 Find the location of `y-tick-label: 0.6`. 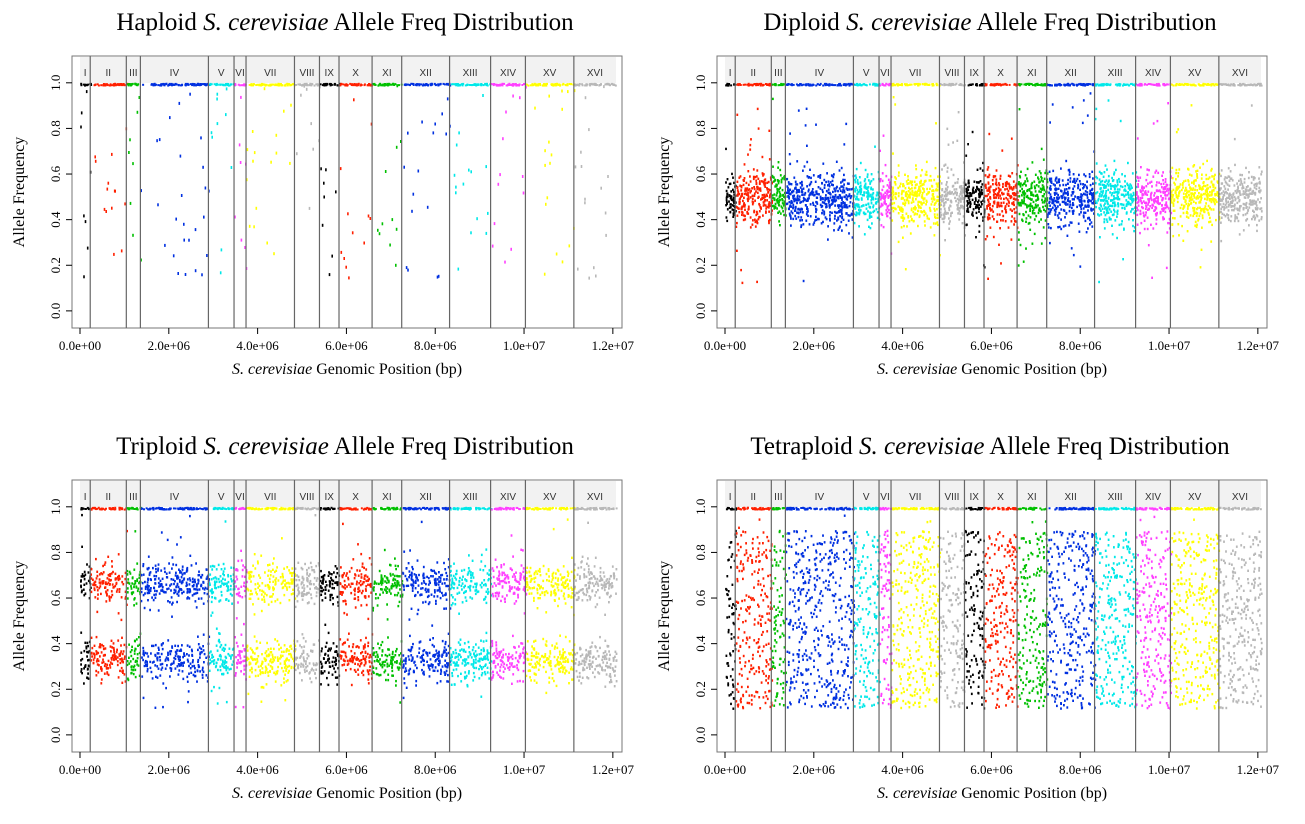

y-tick-label: 0.6 is located at coordinates (55, 173).